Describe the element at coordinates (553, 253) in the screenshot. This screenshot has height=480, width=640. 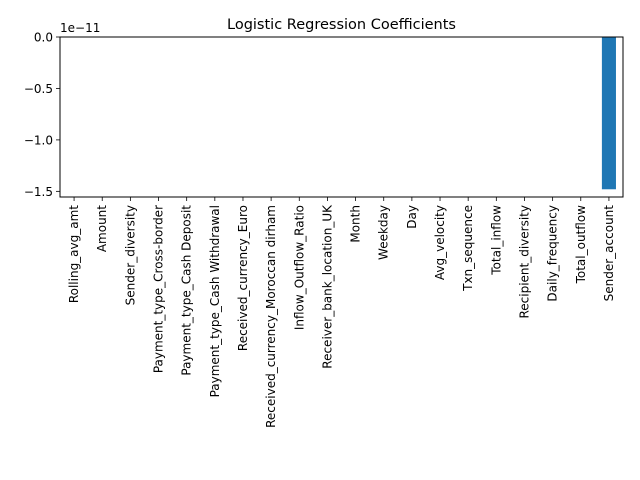
I see `x-tick-label: Daily_frequency` at that location.